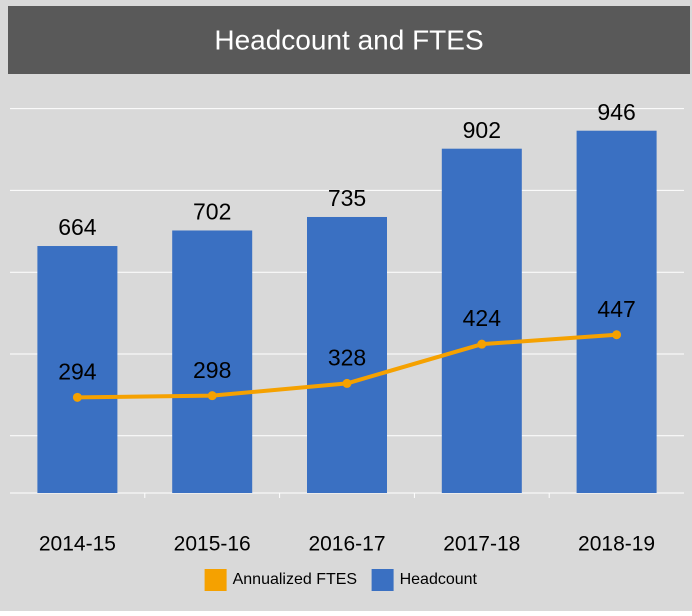 The image size is (692, 616). I want to click on legend-label: Annualized FTES, so click(295, 579).